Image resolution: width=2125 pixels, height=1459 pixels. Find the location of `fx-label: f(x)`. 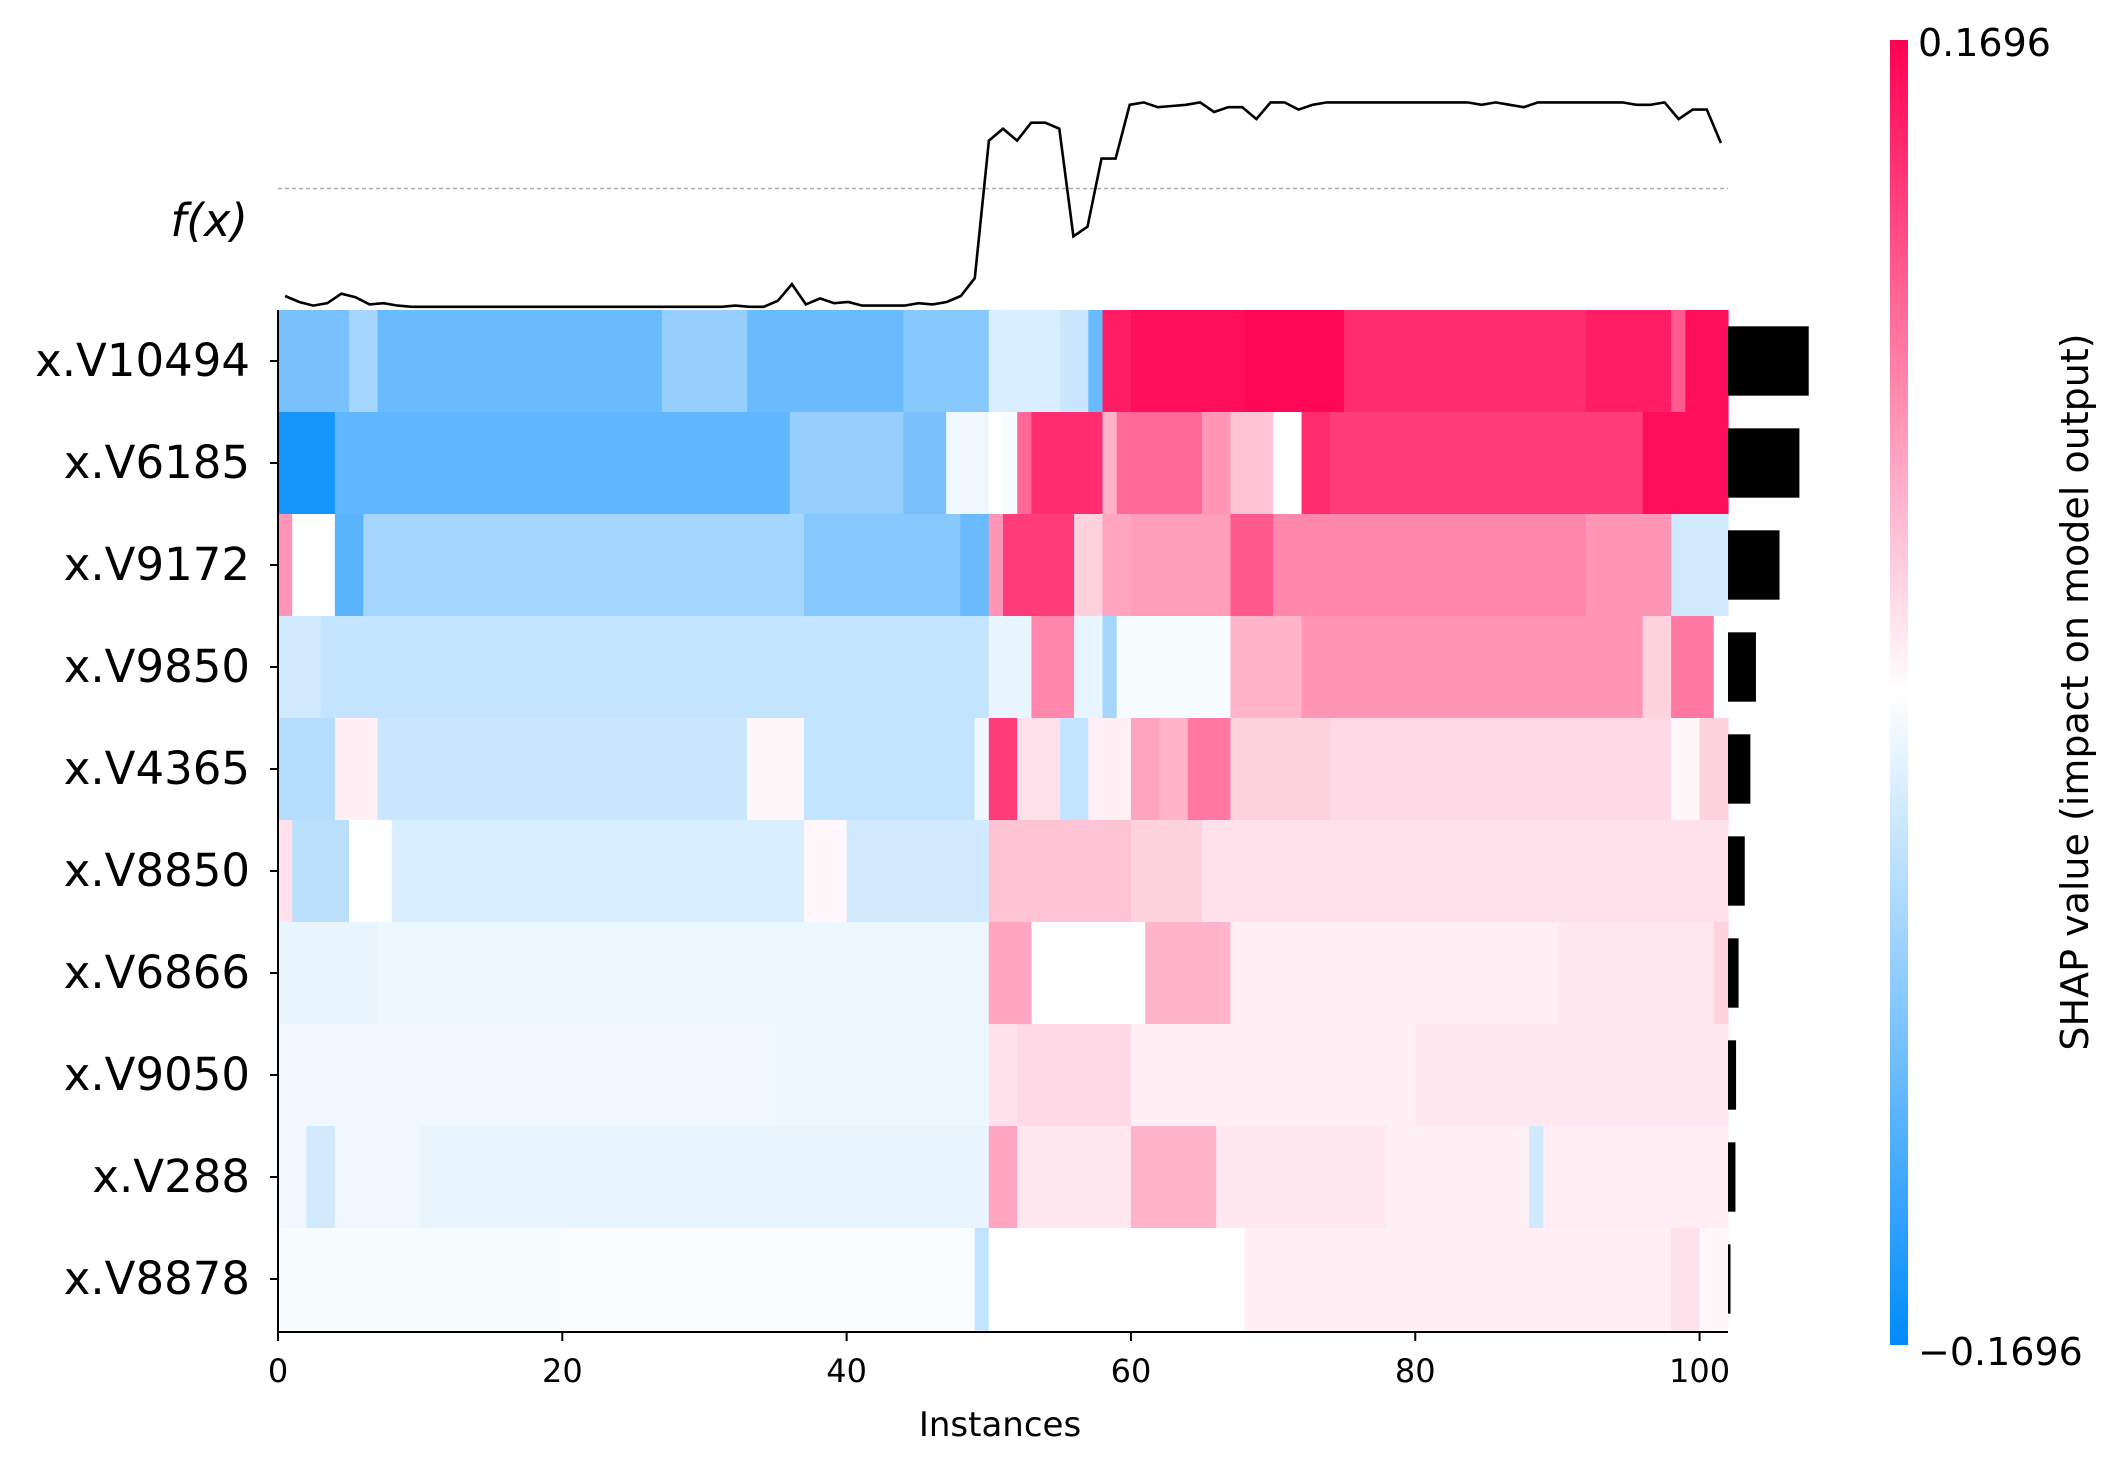

fx-label: f(x) is located at coordinates (209, 220).